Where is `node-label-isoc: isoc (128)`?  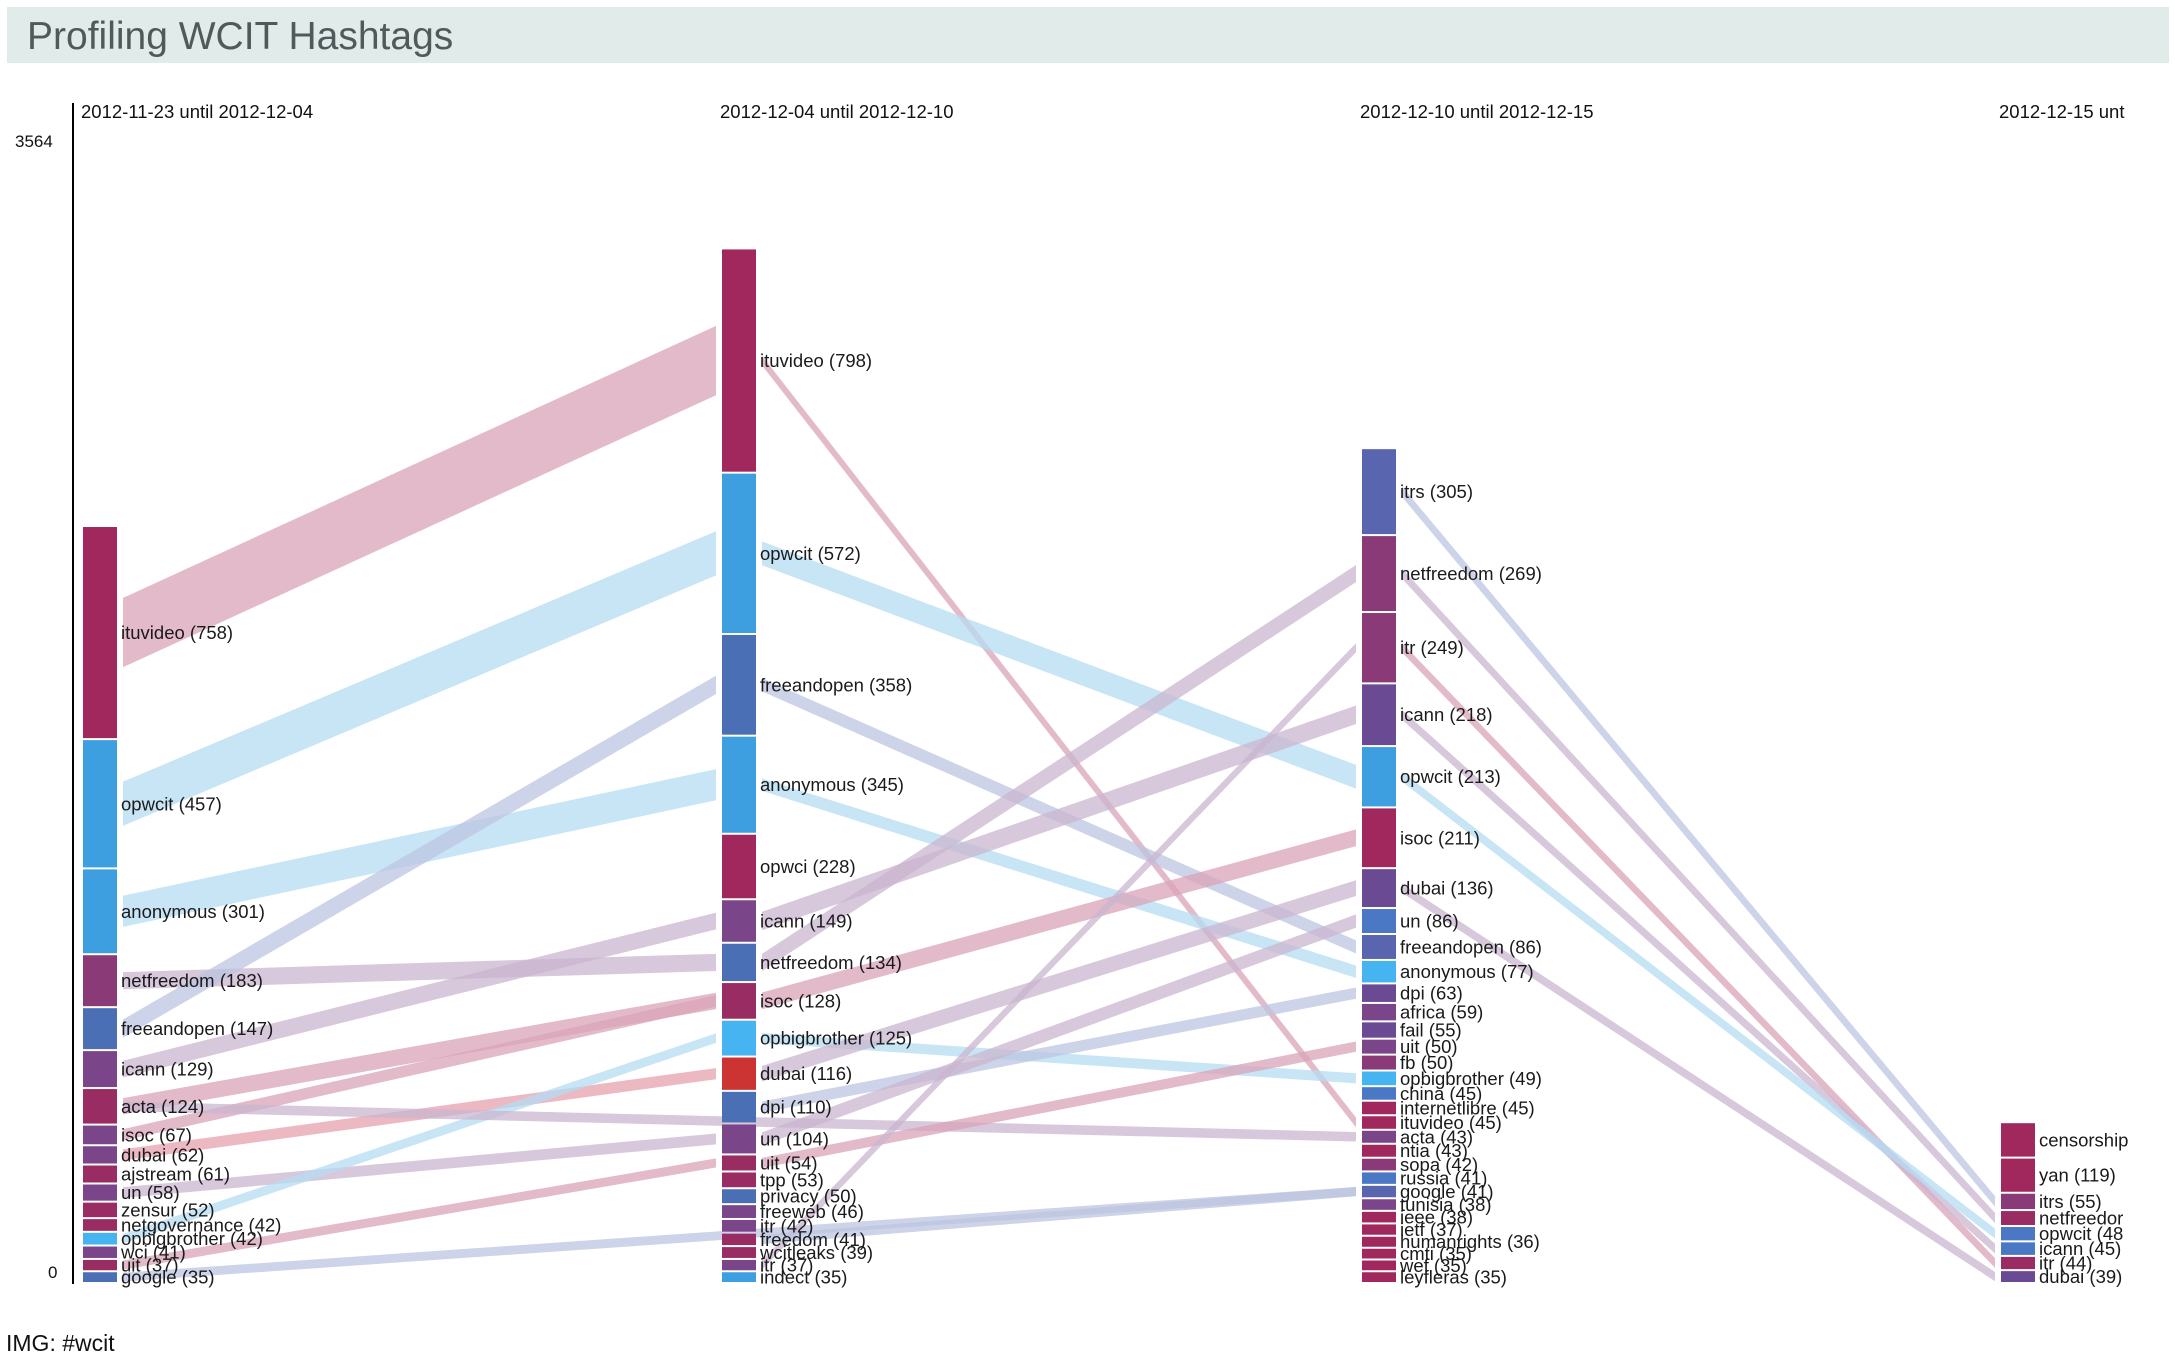 node-label-isoc: isoc (128) is located at coordinates (800, 1000).